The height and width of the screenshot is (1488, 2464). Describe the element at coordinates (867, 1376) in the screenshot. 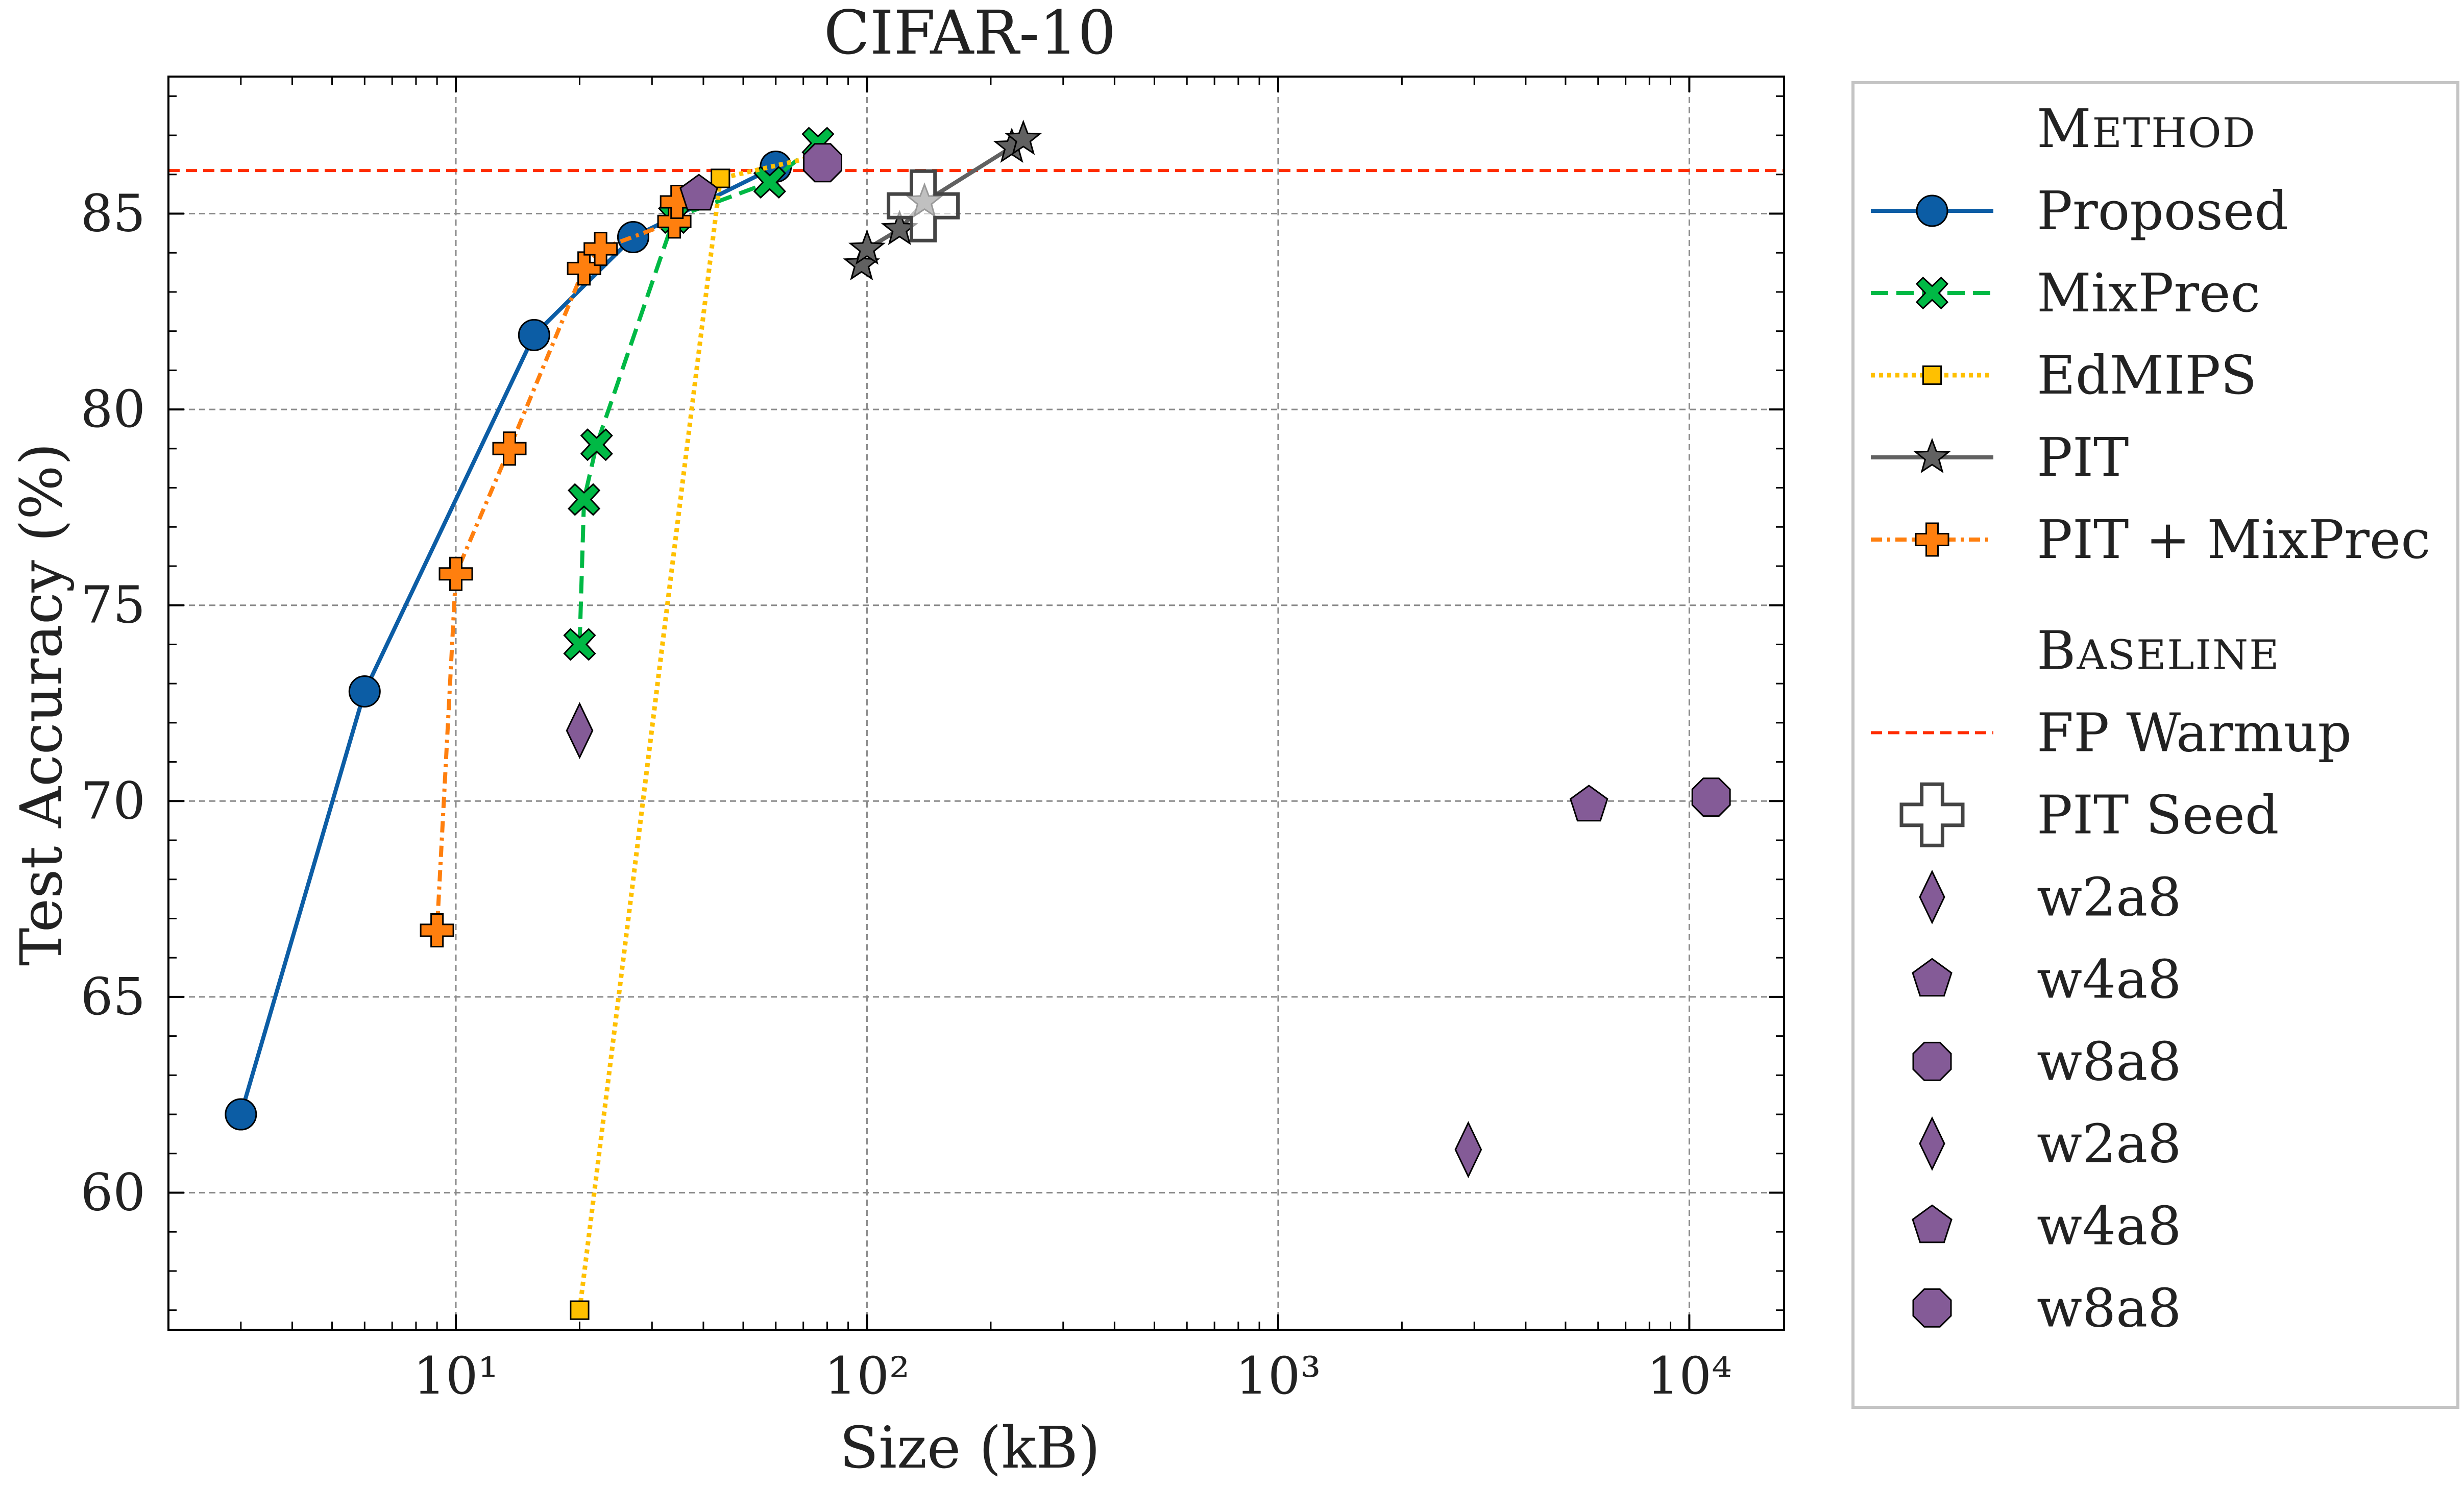

I see `x-tick-label: 10²` at that location.